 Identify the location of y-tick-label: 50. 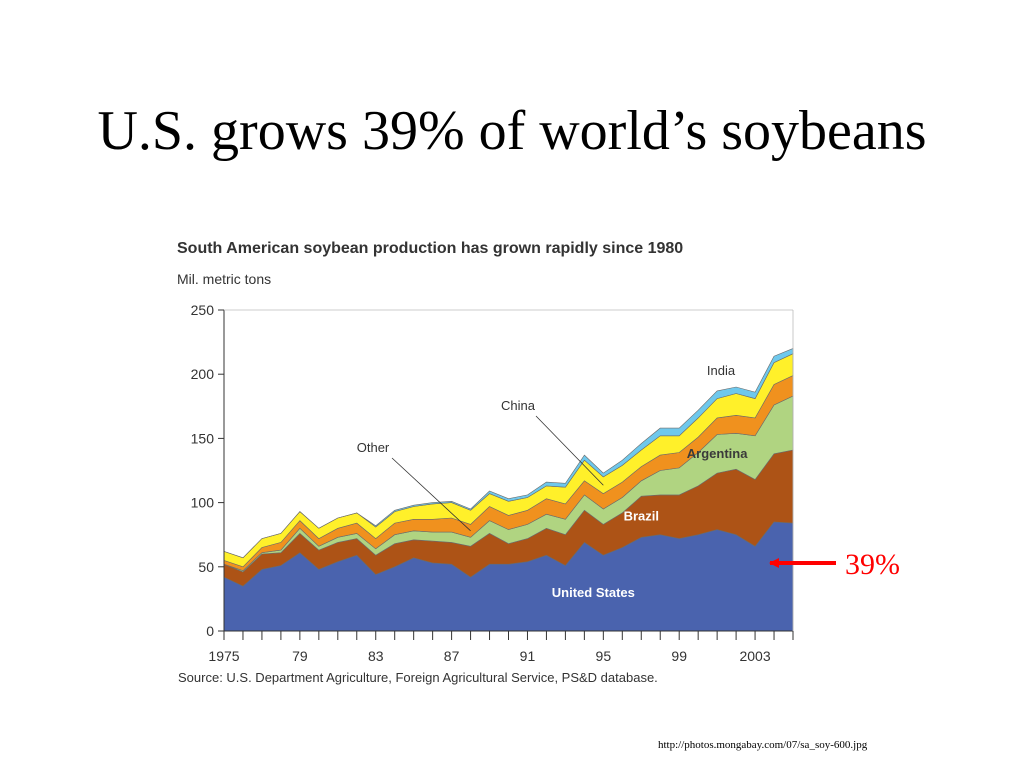
(206, 567).